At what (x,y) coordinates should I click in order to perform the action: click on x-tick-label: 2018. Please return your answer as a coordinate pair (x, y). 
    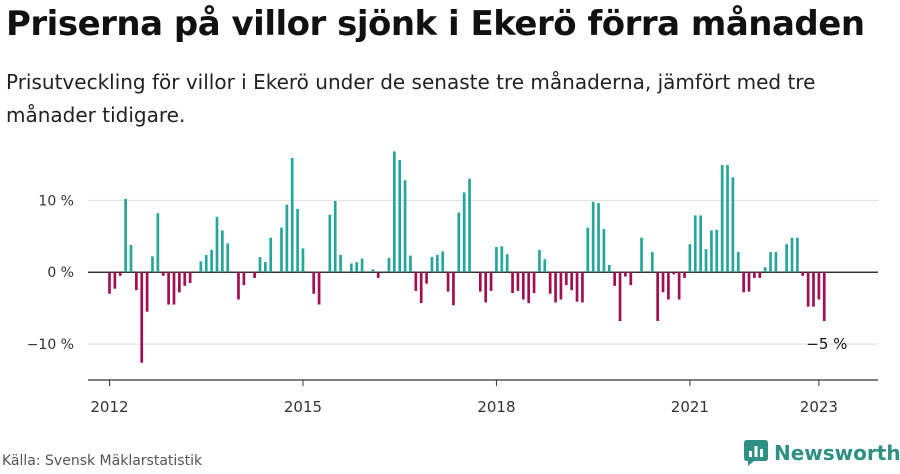
    Looking at the image, I should click on (496, 407).